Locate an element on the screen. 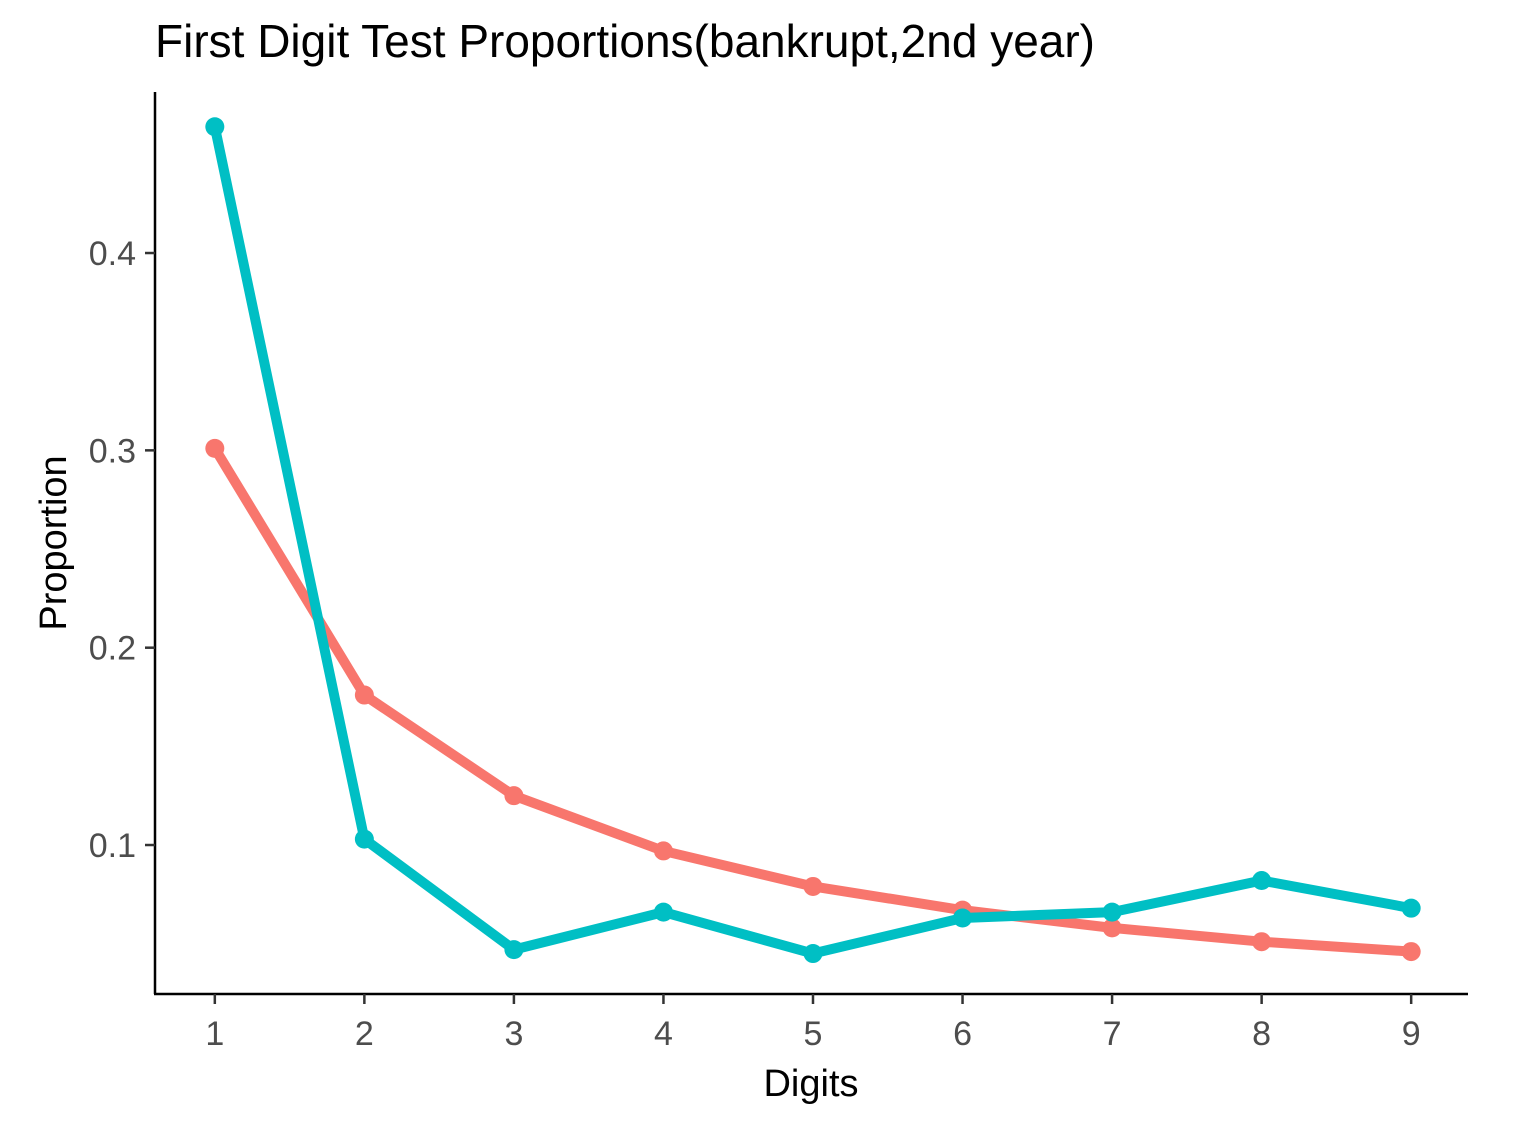  x-axis-ticks: 1 2 3 4 5 6 7 8 9 is located at coordinates (813, 1023).